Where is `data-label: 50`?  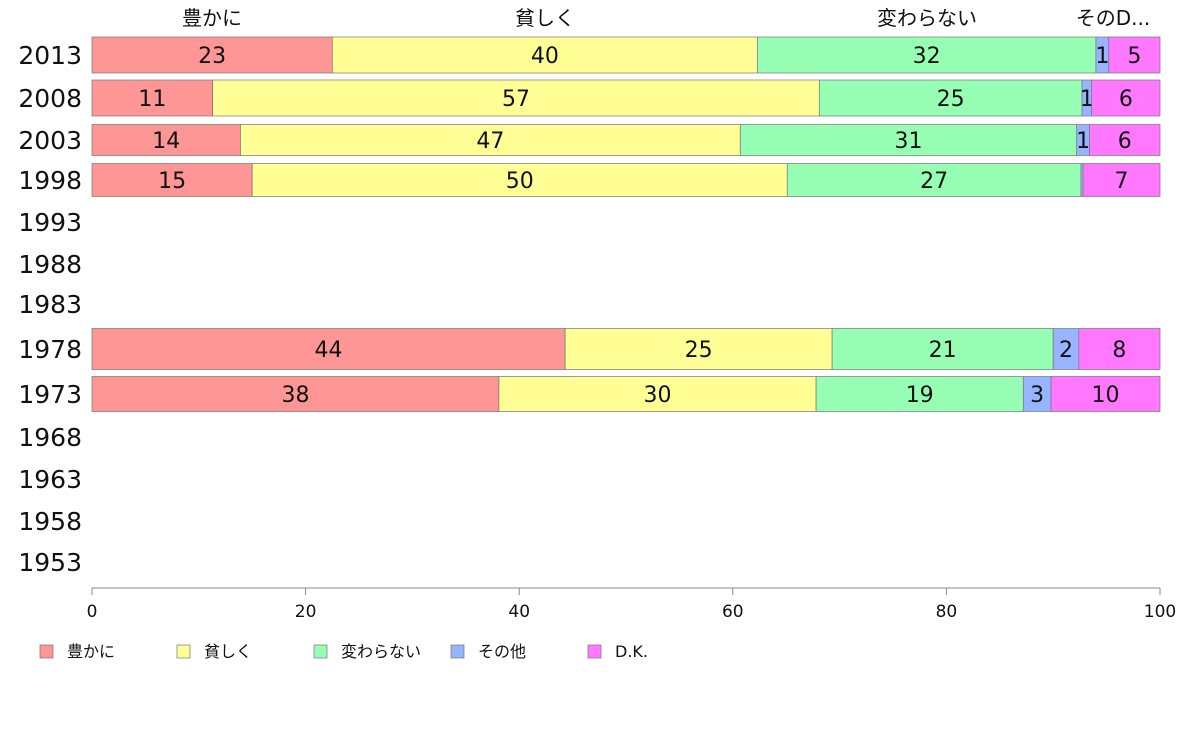
data-label: 50 is located at coordinates (520, 181).